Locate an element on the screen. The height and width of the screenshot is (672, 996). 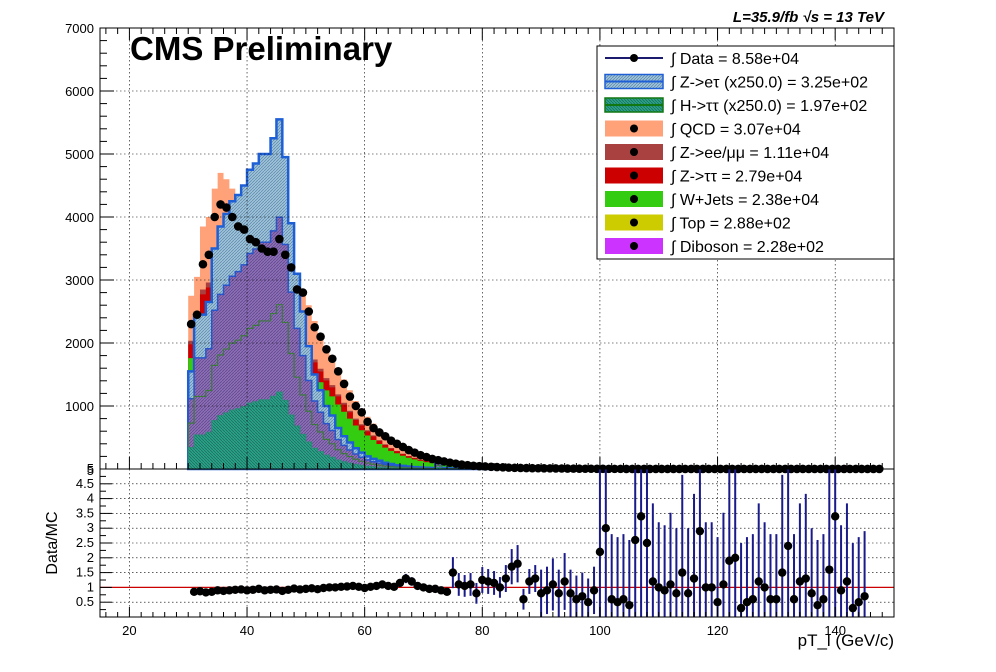
legend-entry: ∫ Diboson = 2.28e+02 is located at coordinates (747, 247).